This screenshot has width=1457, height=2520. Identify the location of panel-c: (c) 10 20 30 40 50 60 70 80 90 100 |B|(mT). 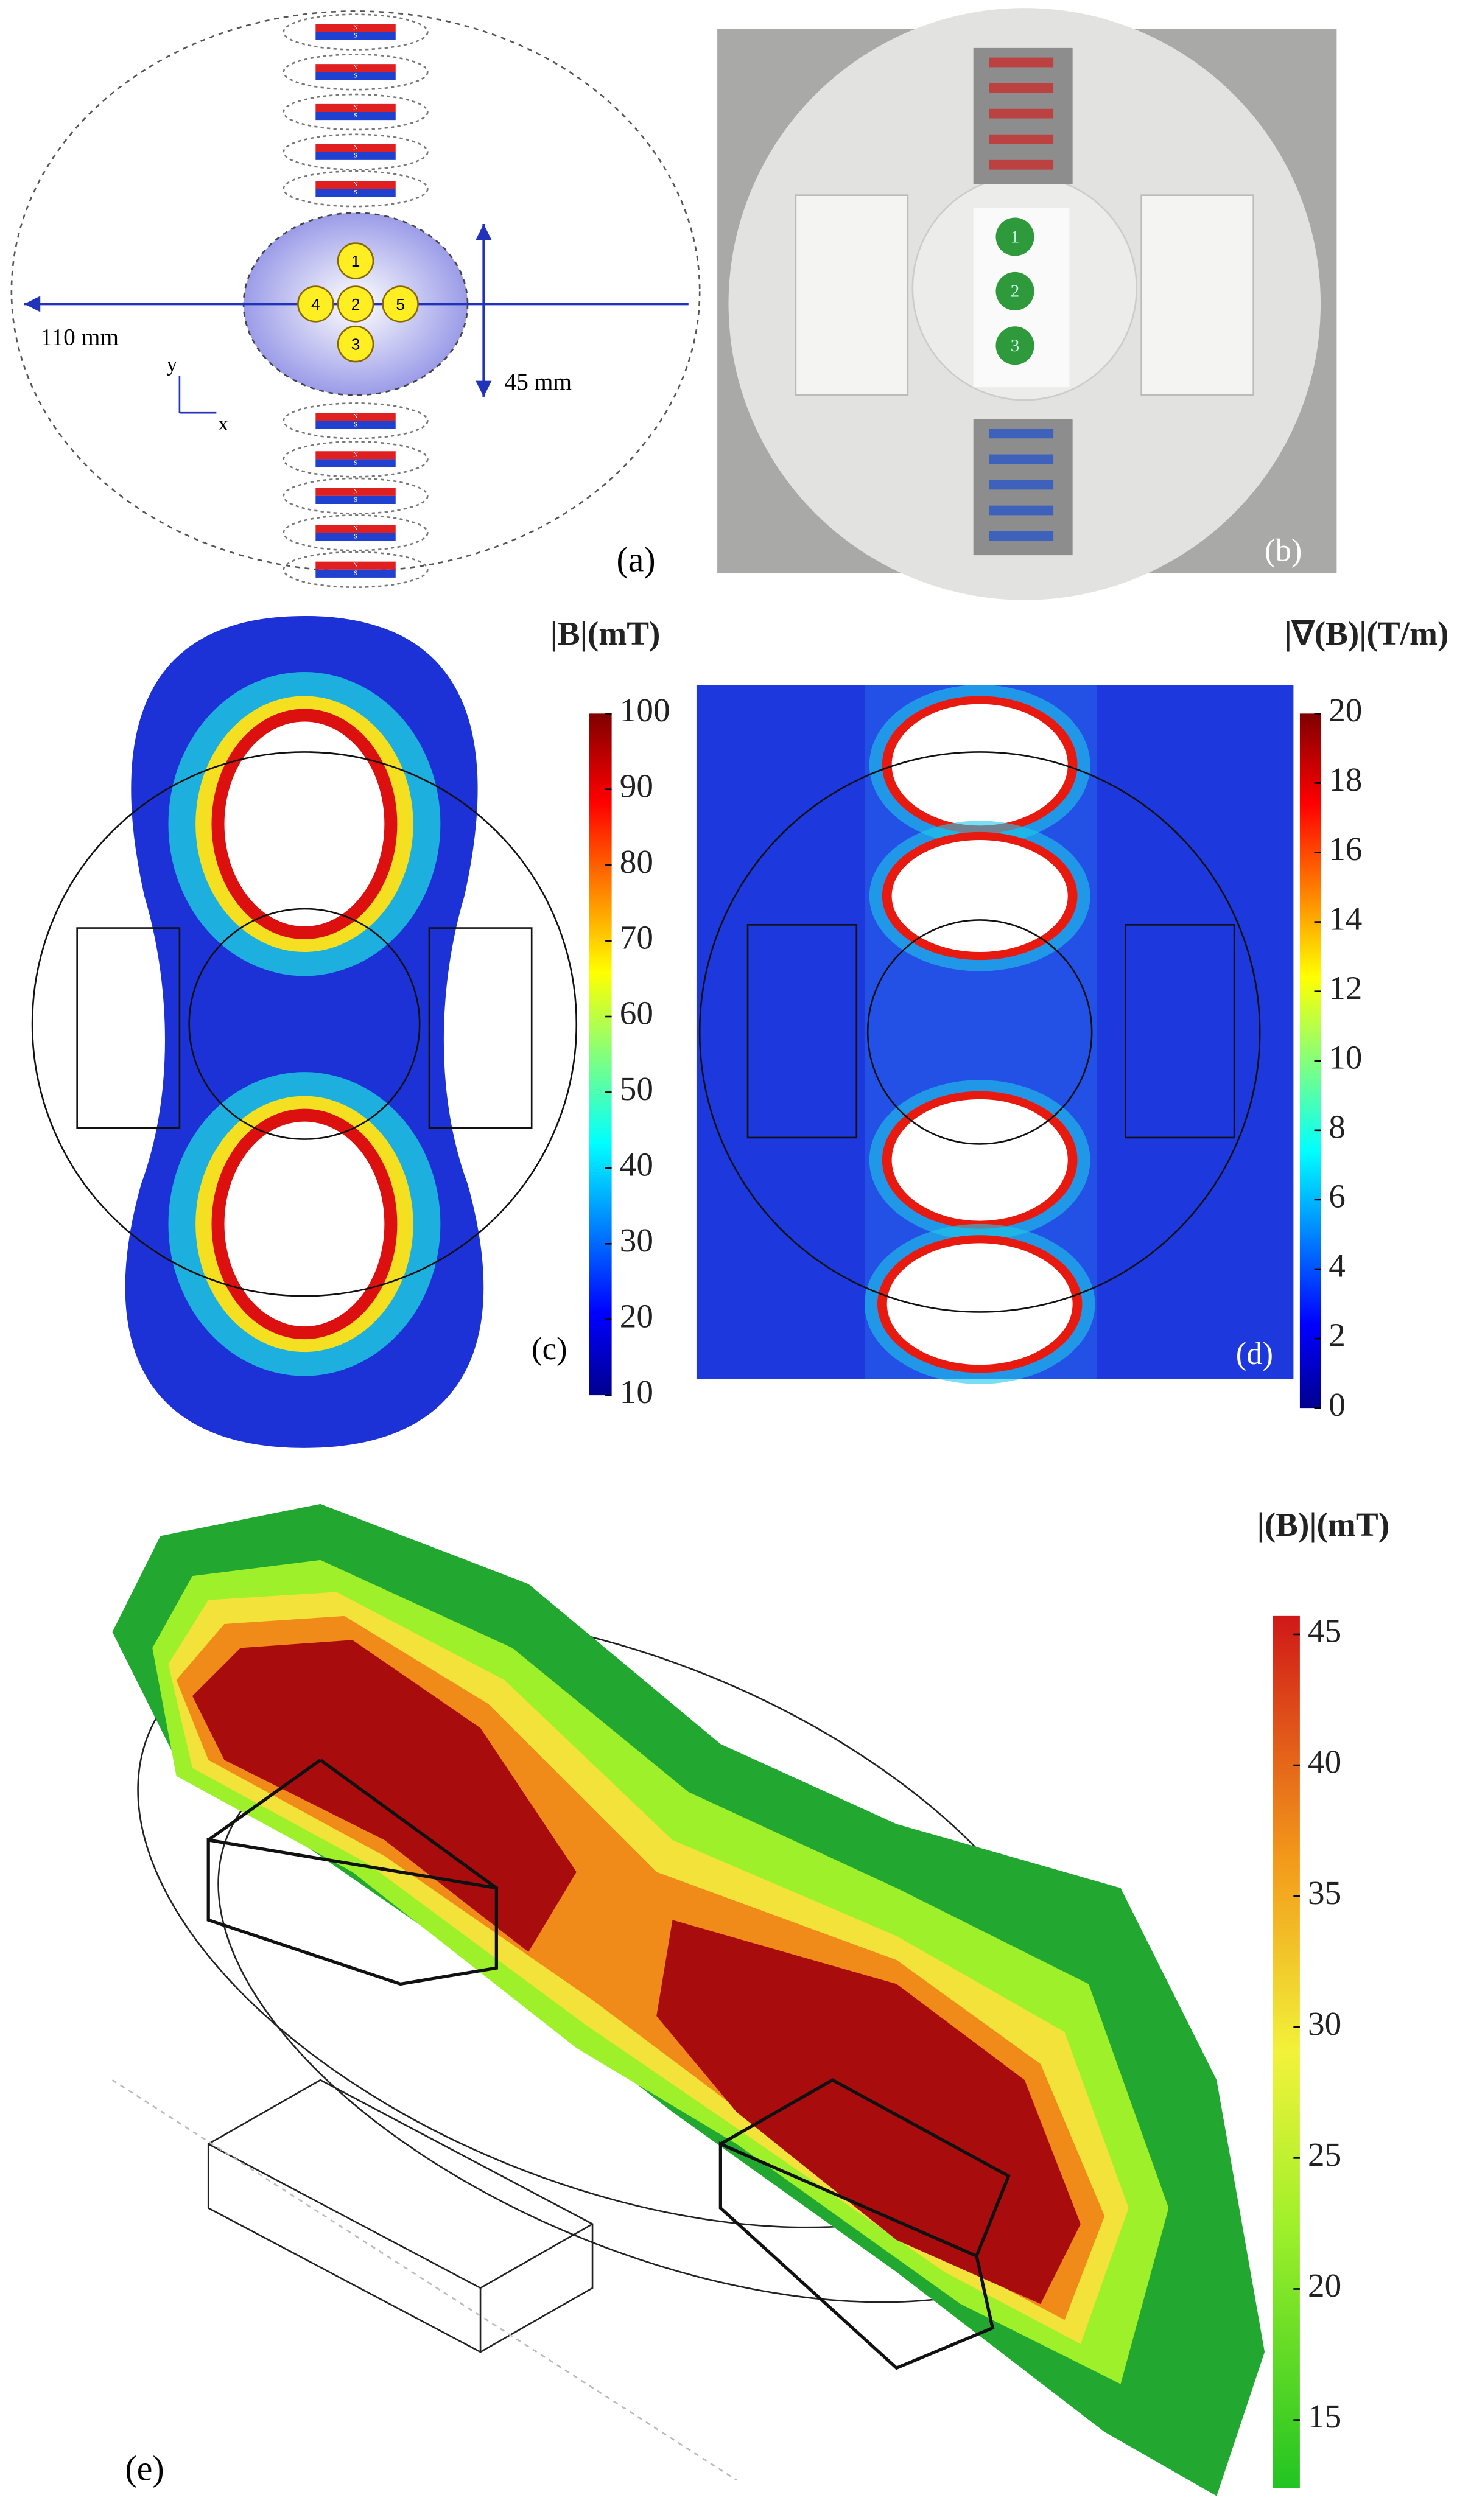
(350, 1031).